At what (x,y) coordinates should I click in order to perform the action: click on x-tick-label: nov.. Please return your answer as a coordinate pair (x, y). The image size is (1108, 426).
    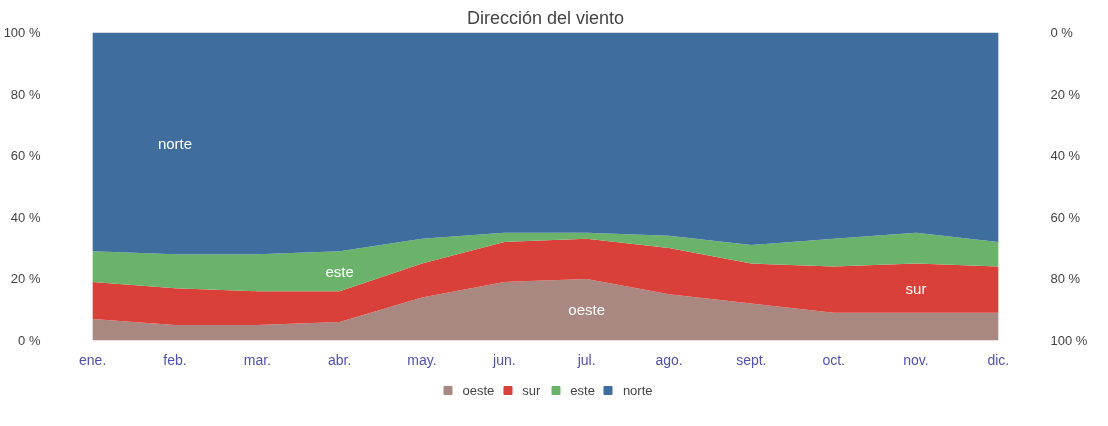
    Looking at the image, I should click on (916, 359).